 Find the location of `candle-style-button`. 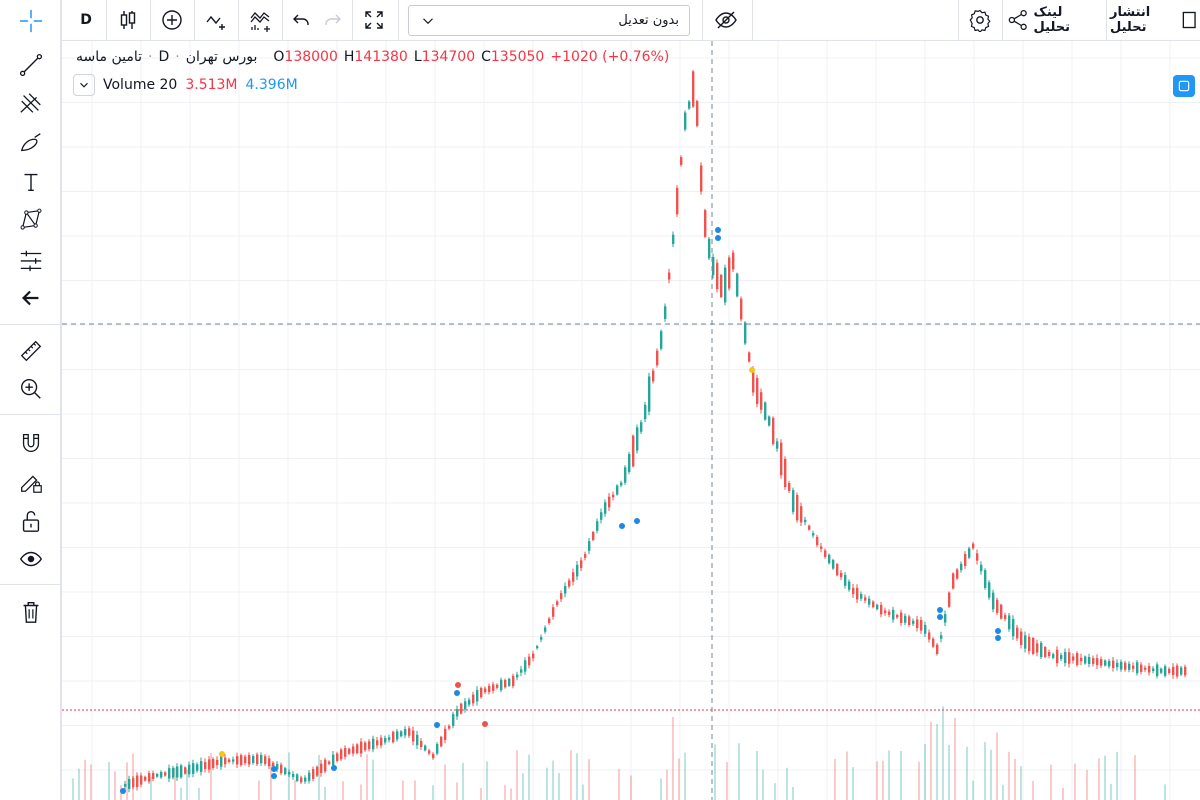

candle-style-button is located at coordinates (128, 20).